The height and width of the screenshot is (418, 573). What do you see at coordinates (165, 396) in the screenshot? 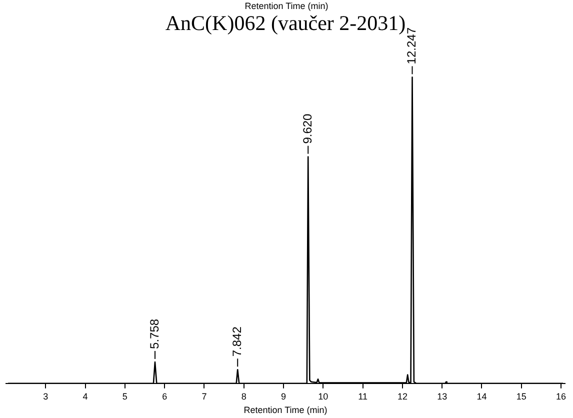
I see `x-tick-label: 6` at bounding box center [165, 396].